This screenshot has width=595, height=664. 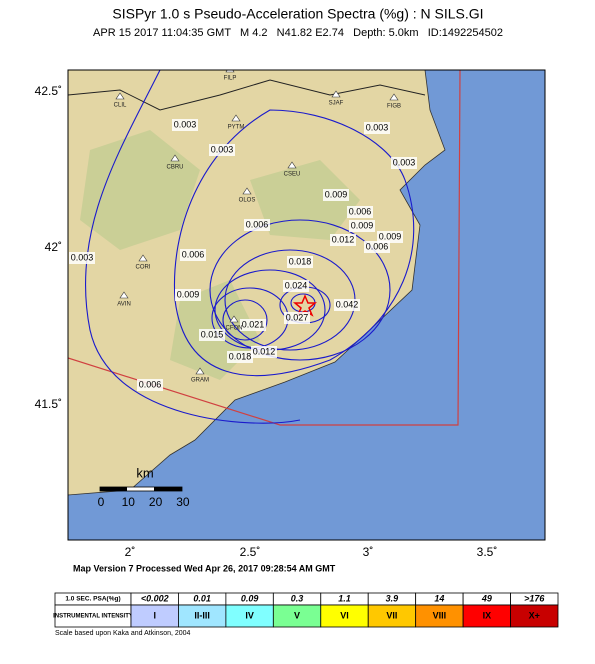 What do you see at coordinates (183, 502) in the screenshot?
I see `scale-tick: 30` at bounding box center [183, 502].